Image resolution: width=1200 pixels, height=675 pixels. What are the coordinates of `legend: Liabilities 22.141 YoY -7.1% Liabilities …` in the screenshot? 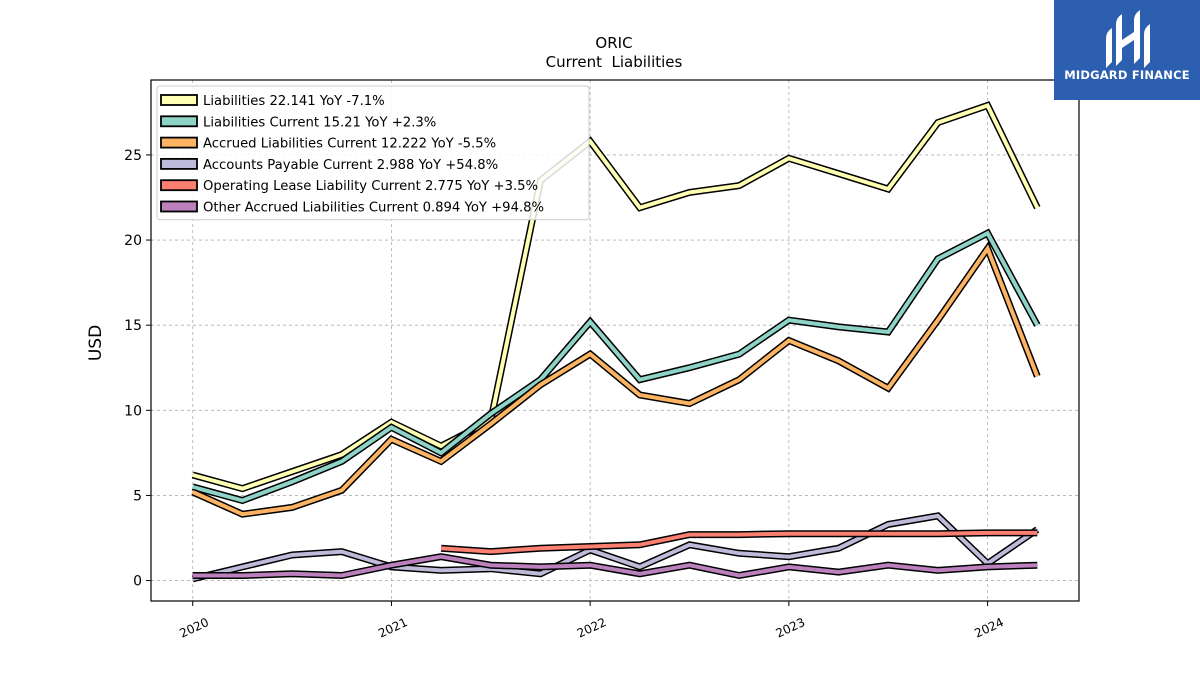 It's located at (373, 153).